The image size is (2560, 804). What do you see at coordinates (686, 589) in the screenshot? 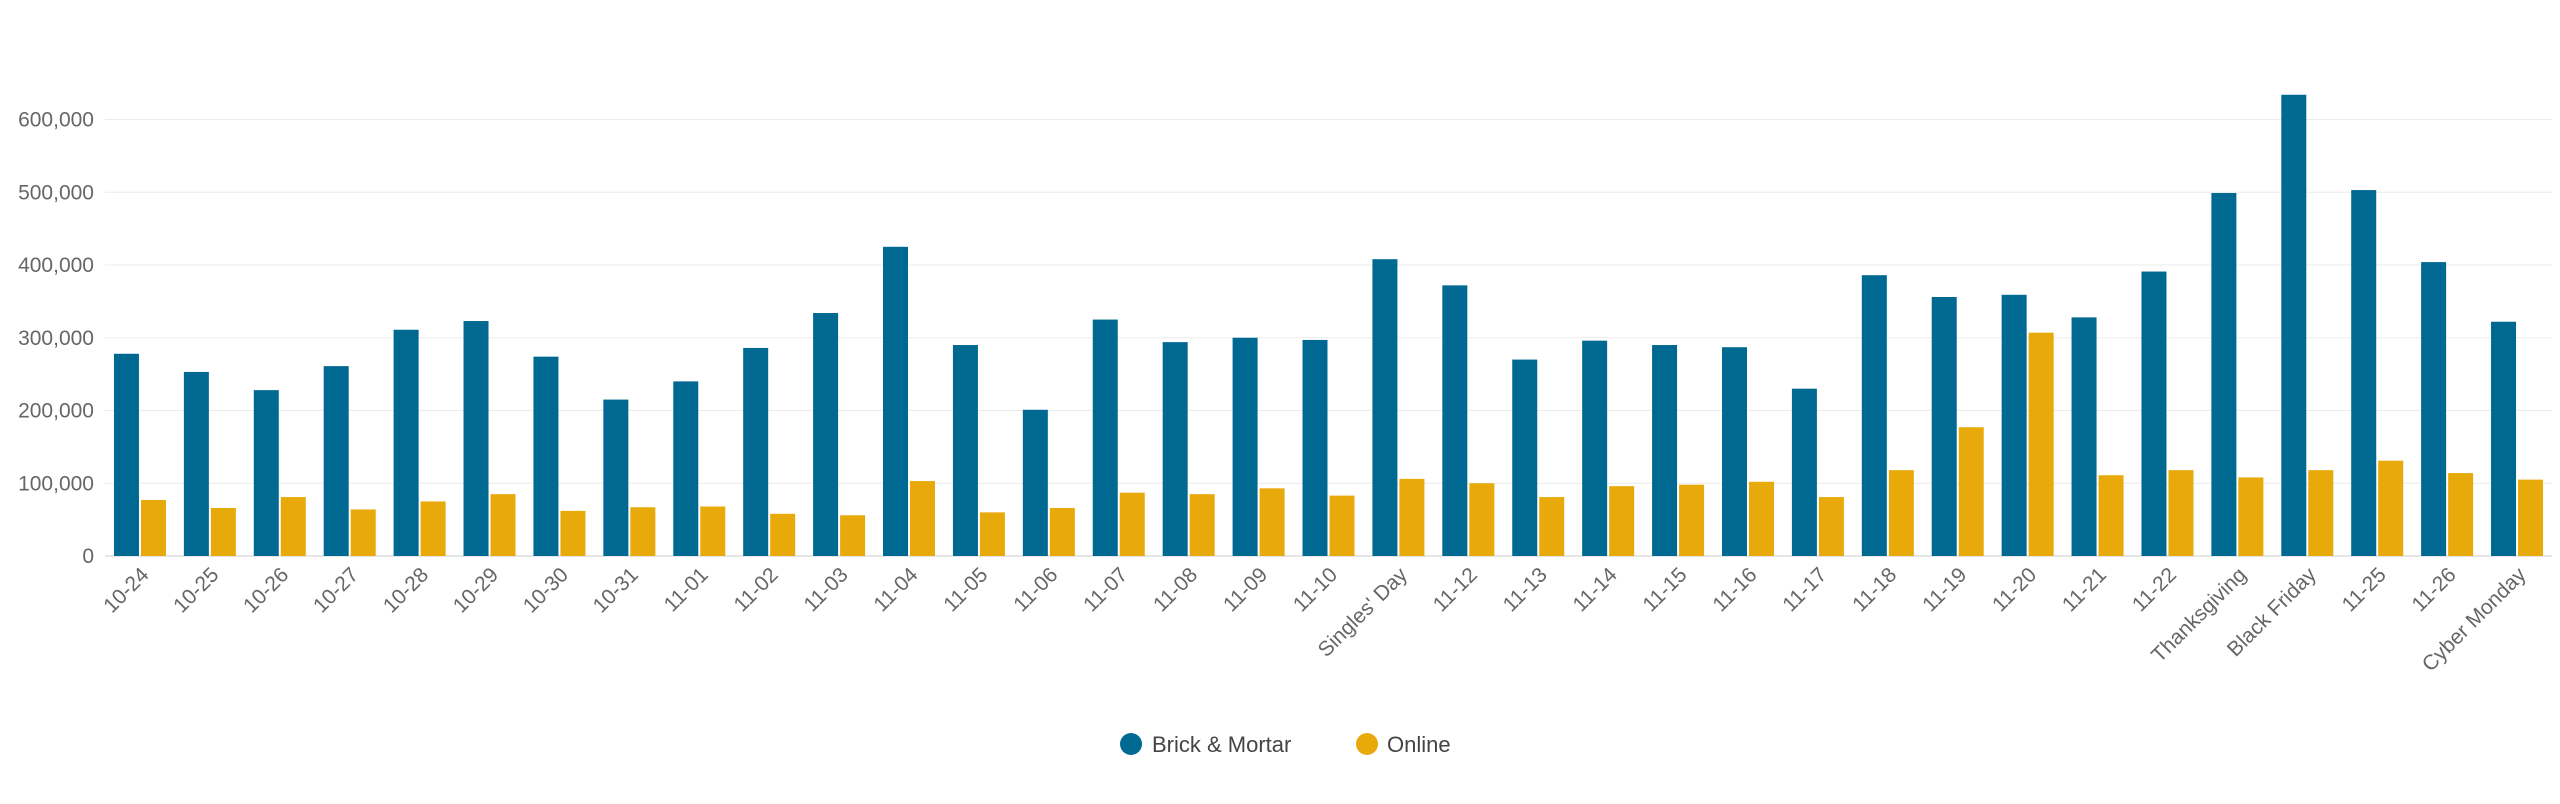
I see `x-tick-label: 11-01` at bounding box center [686, 589].